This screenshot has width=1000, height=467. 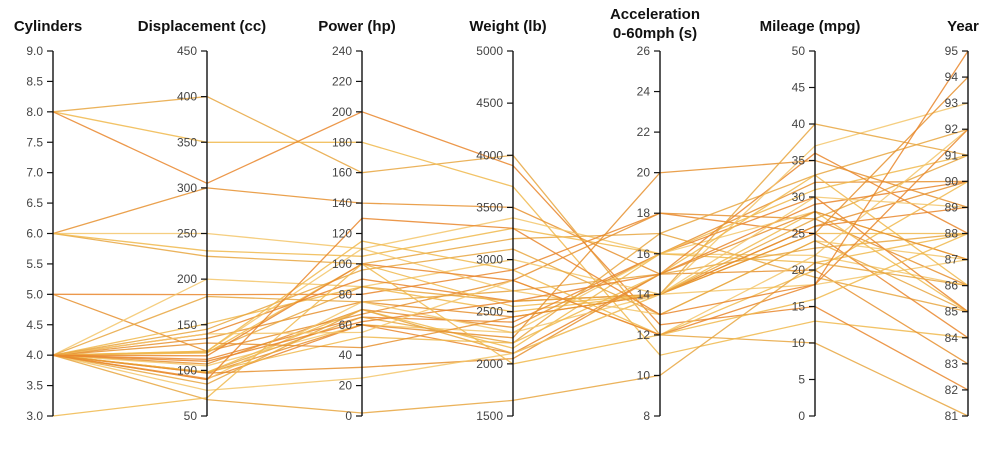 I want to click on tick-label: 4000, so click(x=489, y=155).